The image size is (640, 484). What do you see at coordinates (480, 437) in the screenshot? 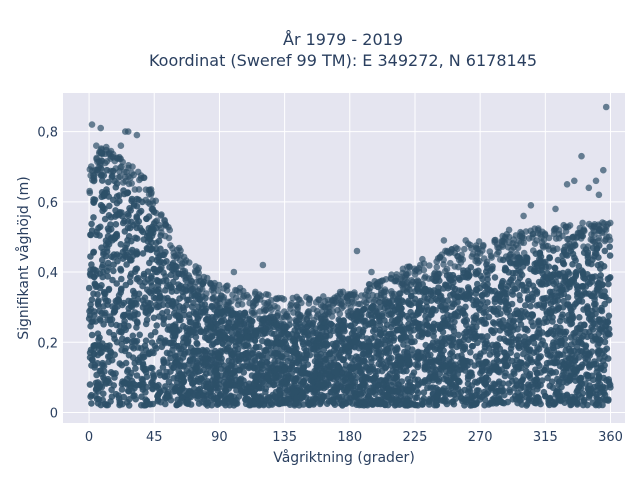
I see `x-tick-label: 270` at bounding box center [480, 437].